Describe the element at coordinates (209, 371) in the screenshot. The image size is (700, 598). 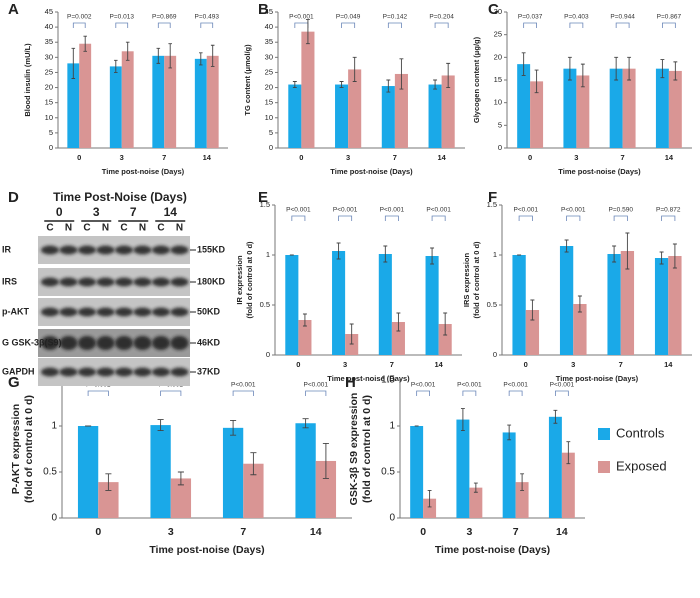
I see `size-label: 37KD` at that location.